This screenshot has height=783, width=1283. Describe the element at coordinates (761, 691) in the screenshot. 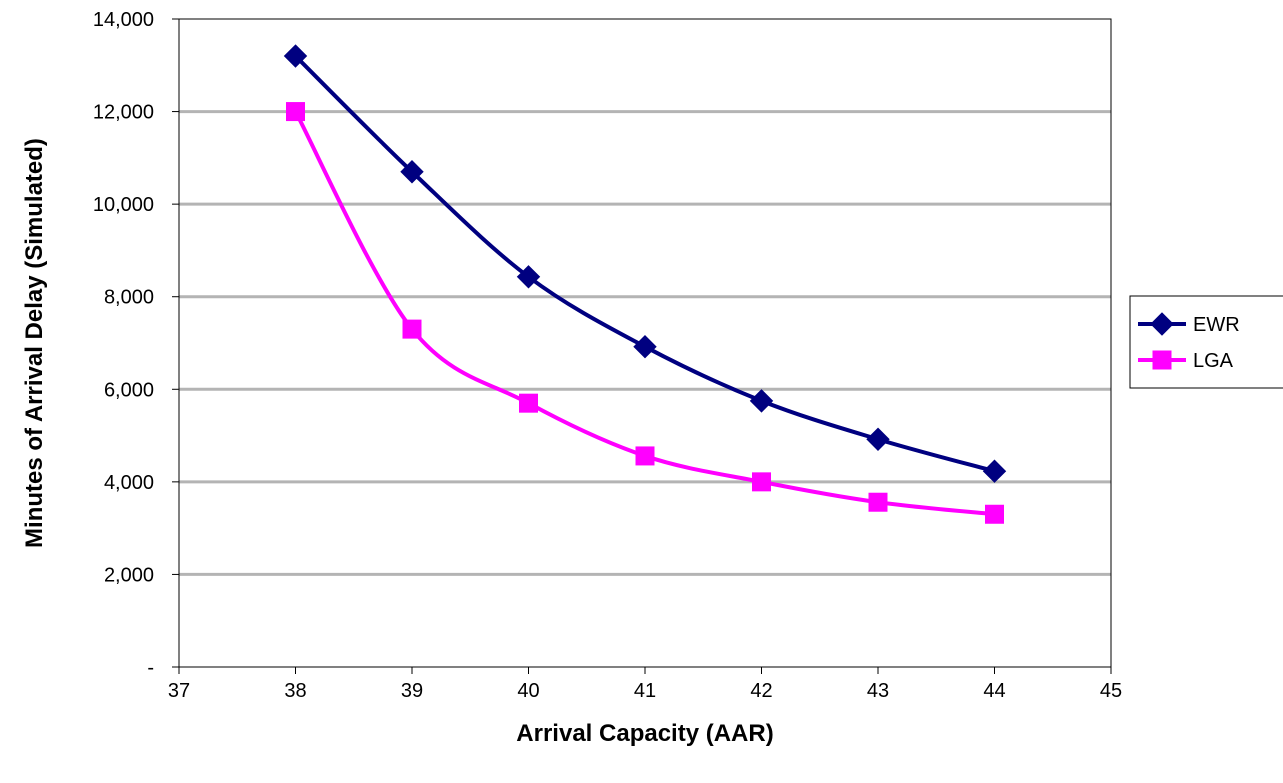

I see `x-tick-label: 42` at that location.